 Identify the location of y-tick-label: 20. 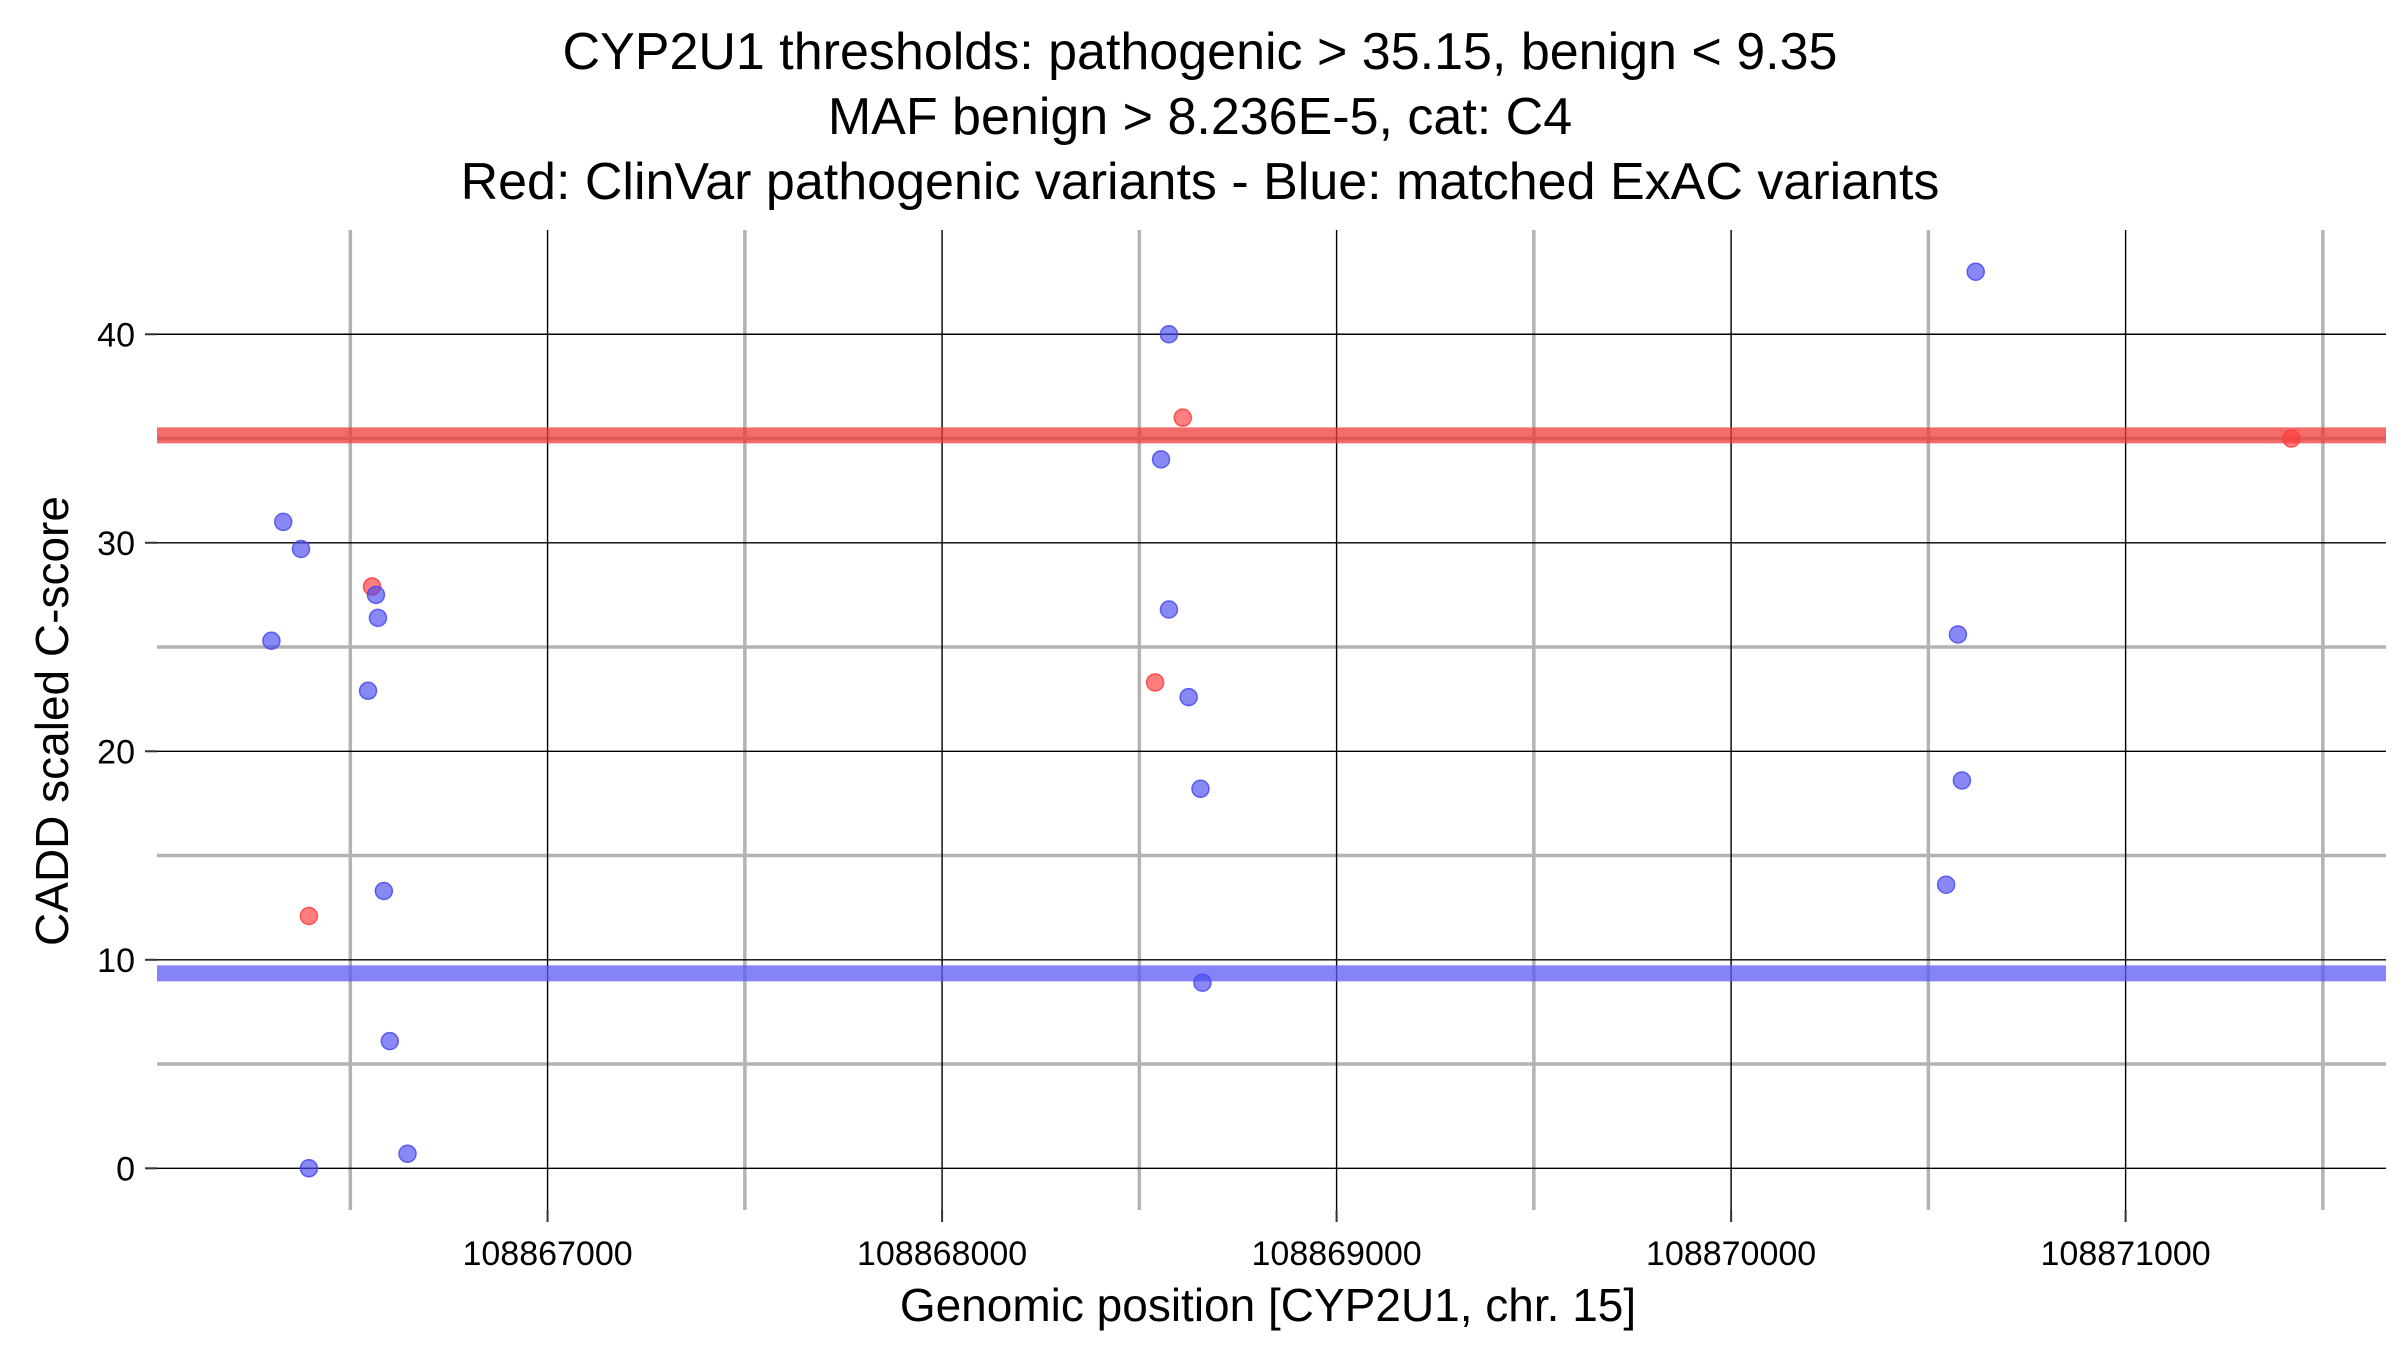
(116, 752).